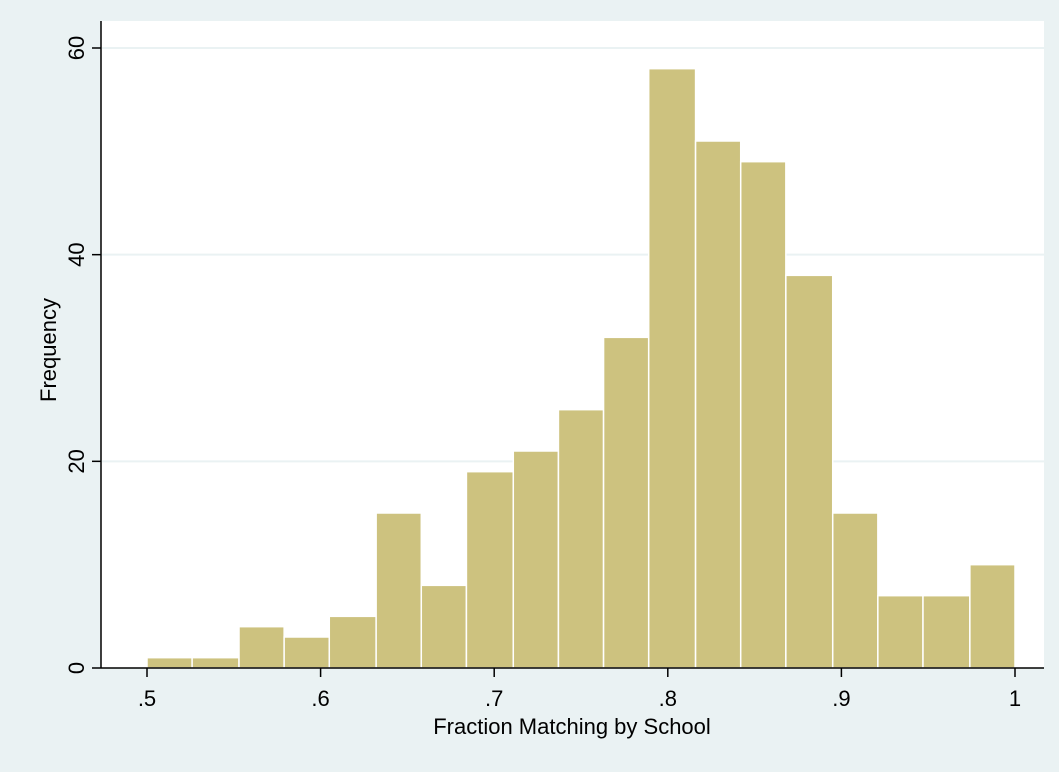 This screenshot has height=772, width=1059. I want to click on y-tick-label: 60, so click(76, 48).